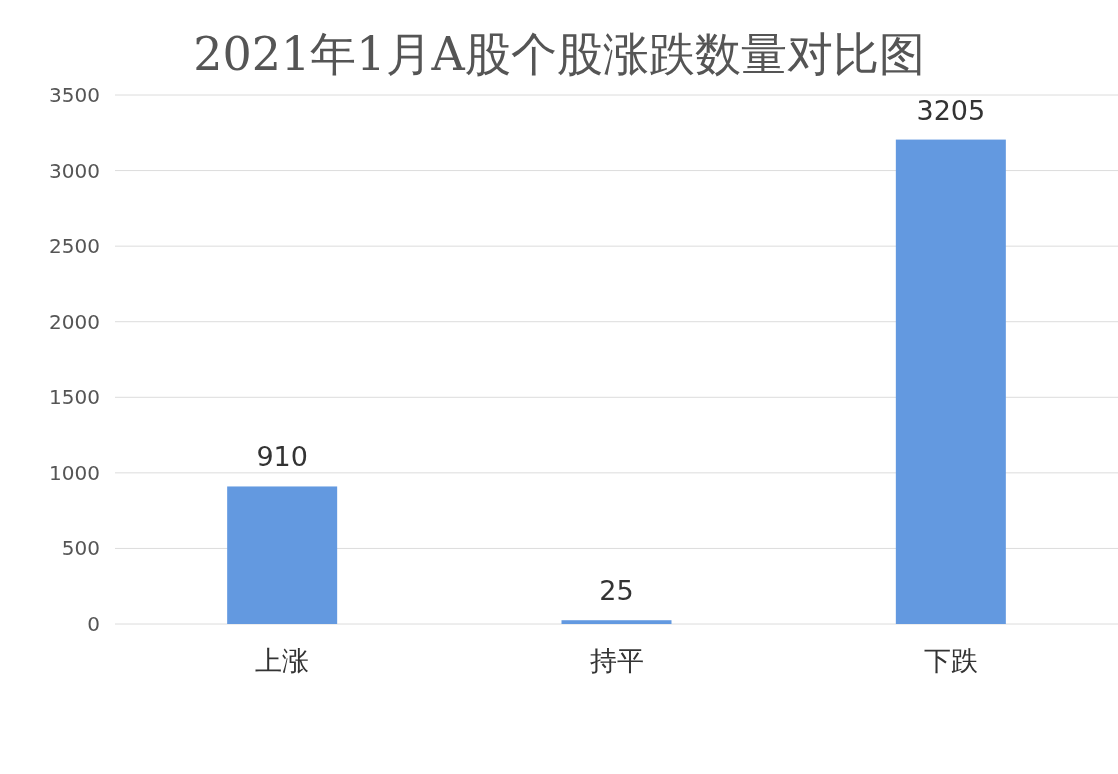 The width and height of the screenshot is (1118, 774). What do you see at coordinates (950, 660) in the screenshot?
I see `x-tick-label: 下跌` at bounding box center [950, 660].